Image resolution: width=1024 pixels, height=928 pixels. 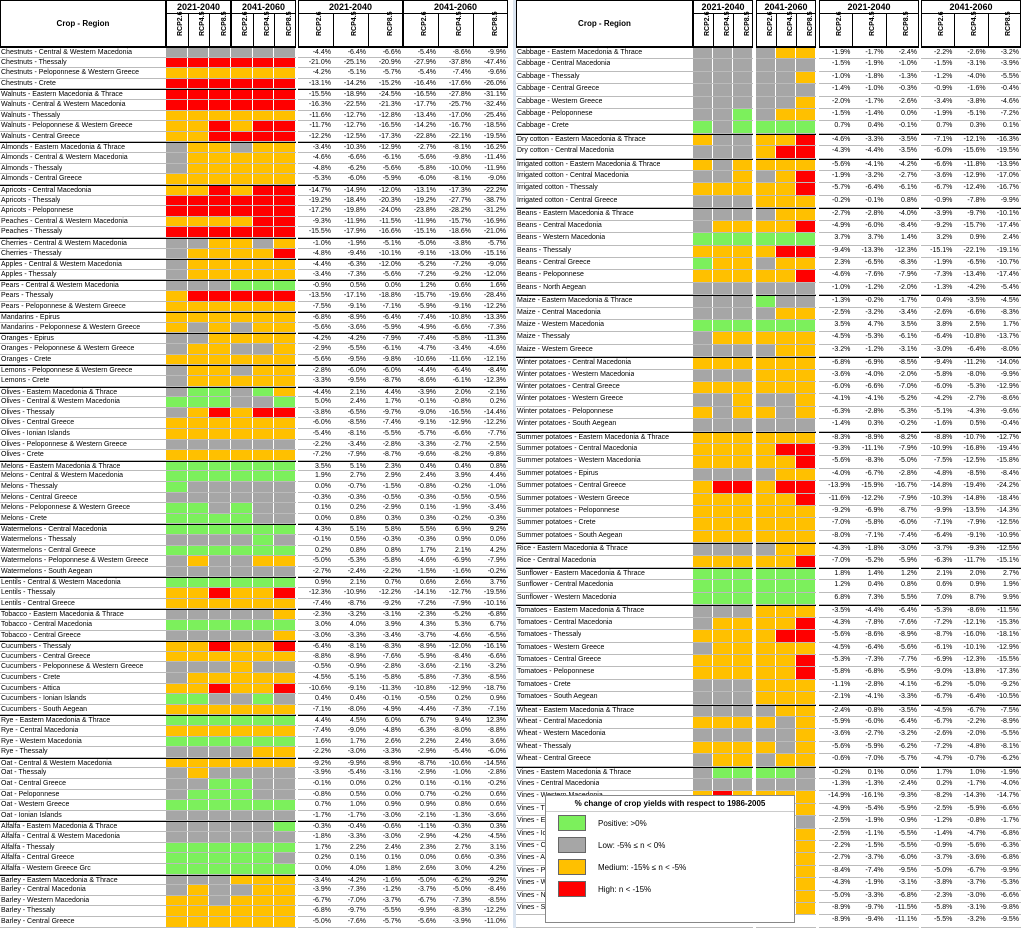 What do you see at coordinates (1009, 821) in the screenshot?
I see `value-cell: -1.7%` at bounding box center [1009, 821].